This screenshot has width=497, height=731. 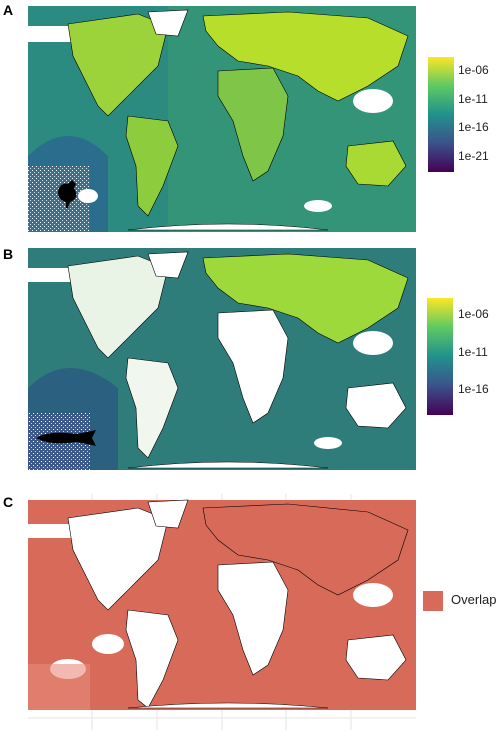 What do you see at coordinates (440, 356) in the screenshot?
I see `colorbar-b` at bounding box center [440, 356].